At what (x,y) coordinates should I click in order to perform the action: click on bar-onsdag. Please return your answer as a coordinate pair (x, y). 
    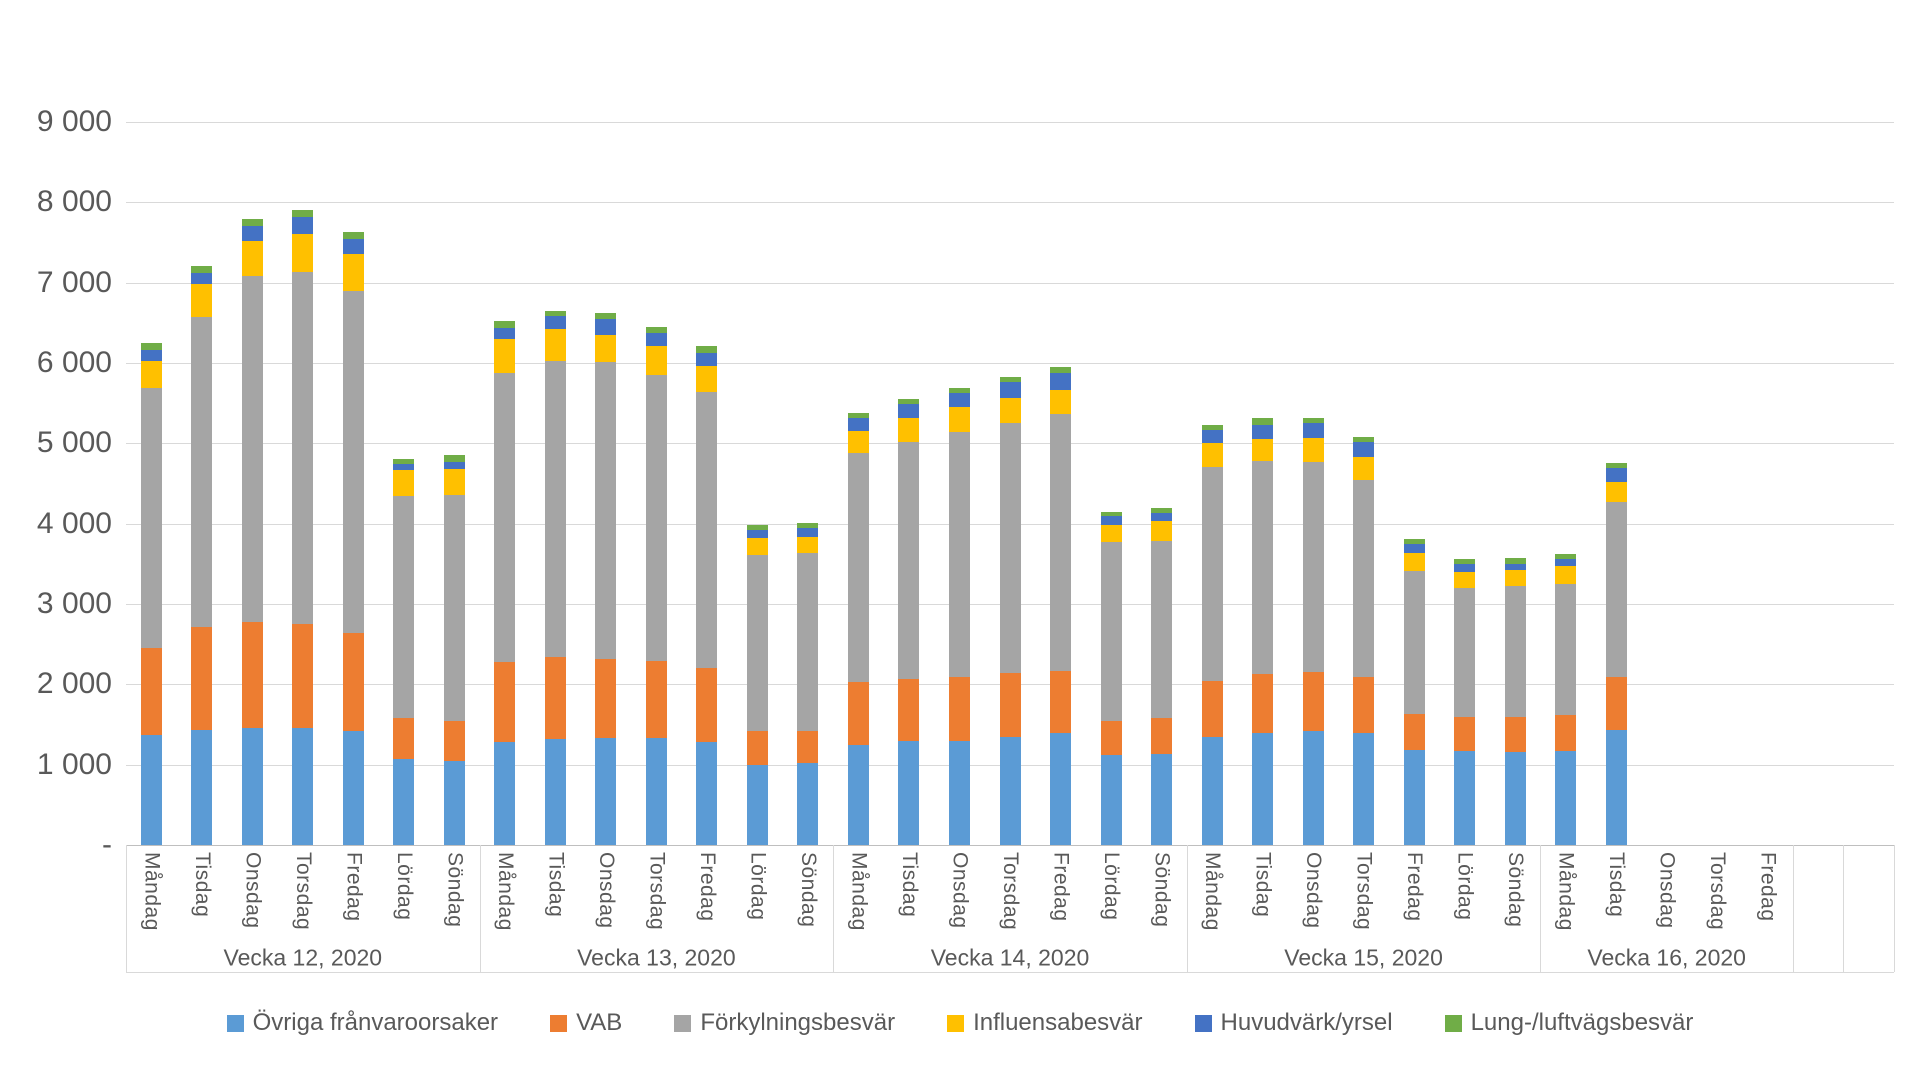
    Looking at the image, I should click on (959, 616).